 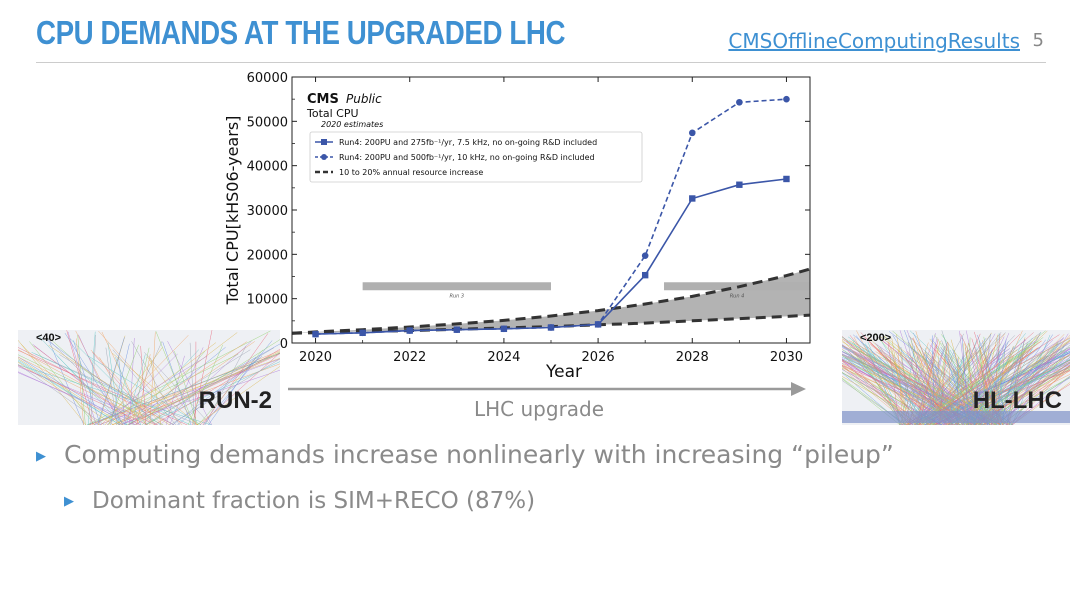 What do you see at coordinates (267, 167) in the screenshot?
I see `y-tick-label: 40000` at bounding box center [267, 167].